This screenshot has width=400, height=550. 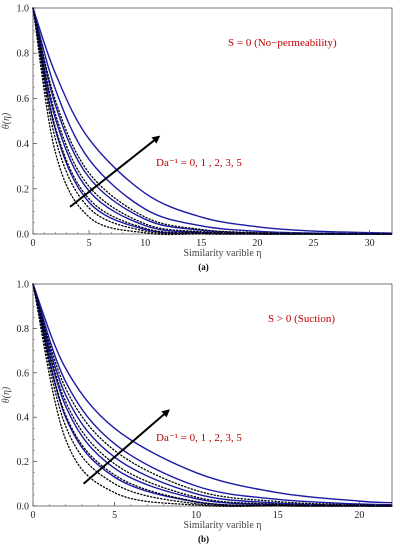 What do you see at coordinates (370, 243) in the screenshot?
I see `x-tick-label: 30` at bounding box center [370, 243].